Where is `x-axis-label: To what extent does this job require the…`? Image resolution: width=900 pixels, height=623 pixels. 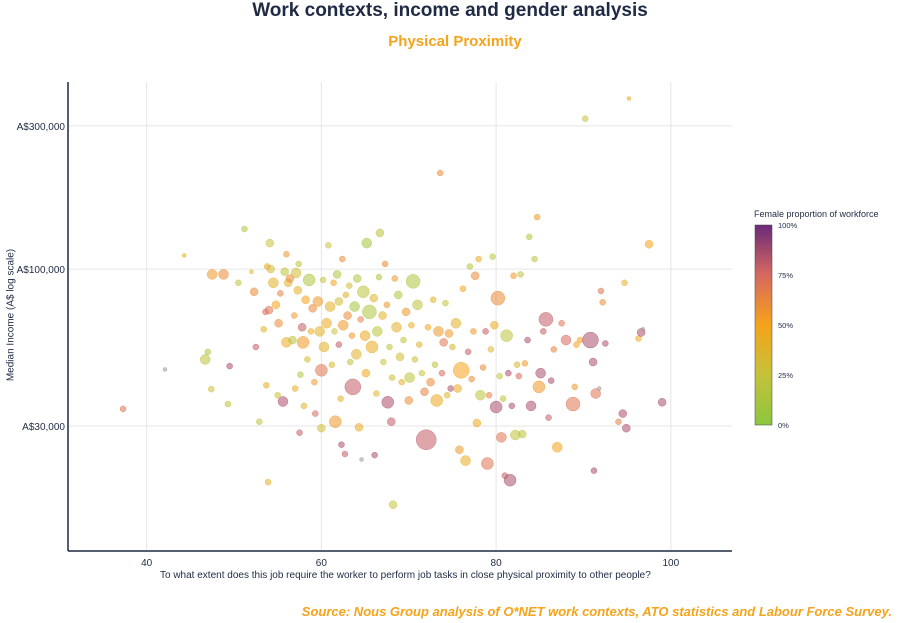 x-axis-label: To what extent does this job require the… is located at coordinates (405, 575).